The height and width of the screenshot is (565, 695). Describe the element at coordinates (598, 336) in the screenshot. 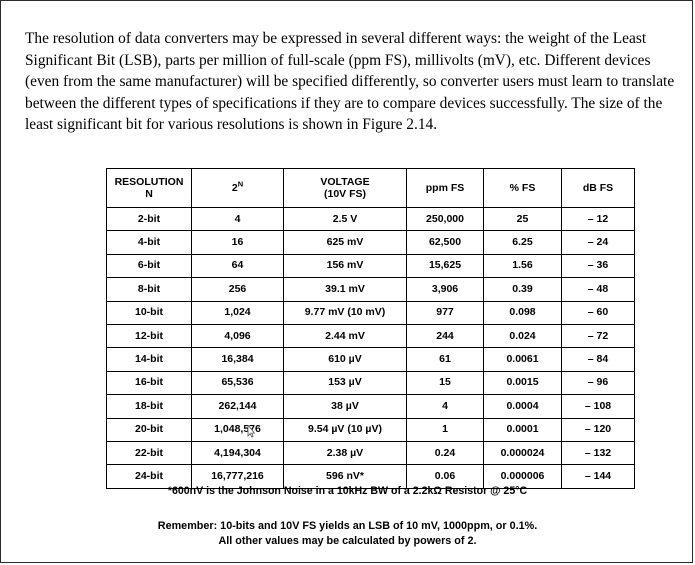

I see `cell-db-fs: – 72` at that location.